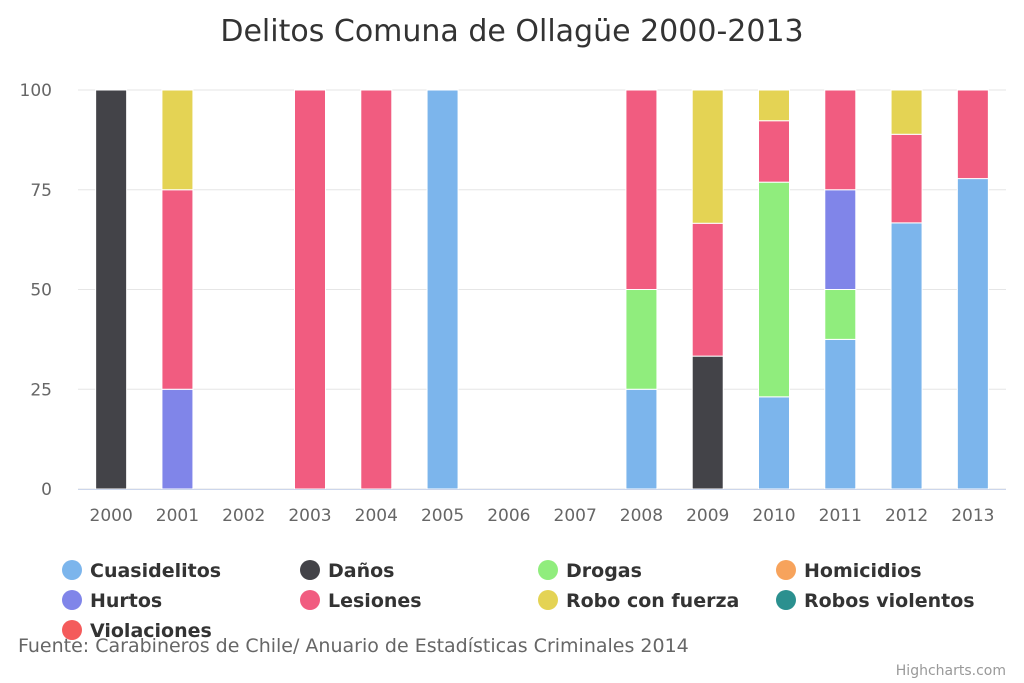 Image resolution: width=1024 pixels, height=683 pixels. I want to click on legend-item: Lesiones, so click(361, 601).